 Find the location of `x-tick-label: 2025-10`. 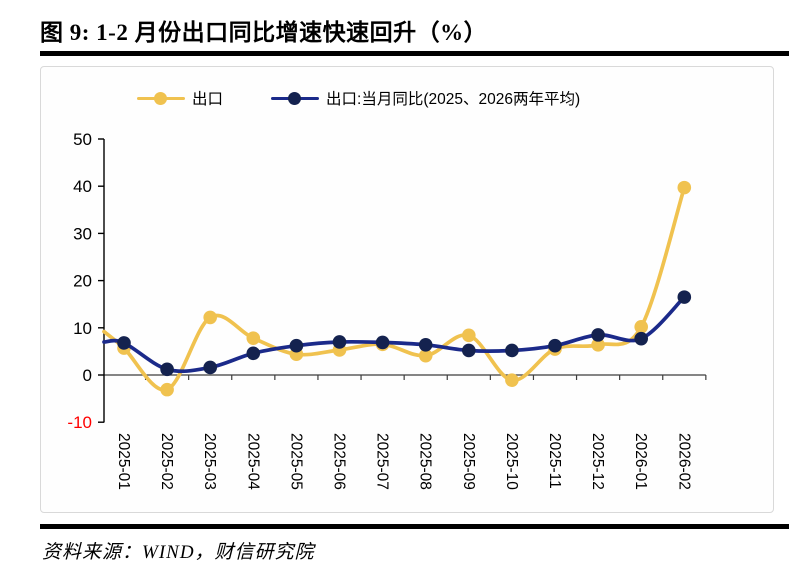

x-tick-label: 2025-10 is located at coordinates (511, 461).